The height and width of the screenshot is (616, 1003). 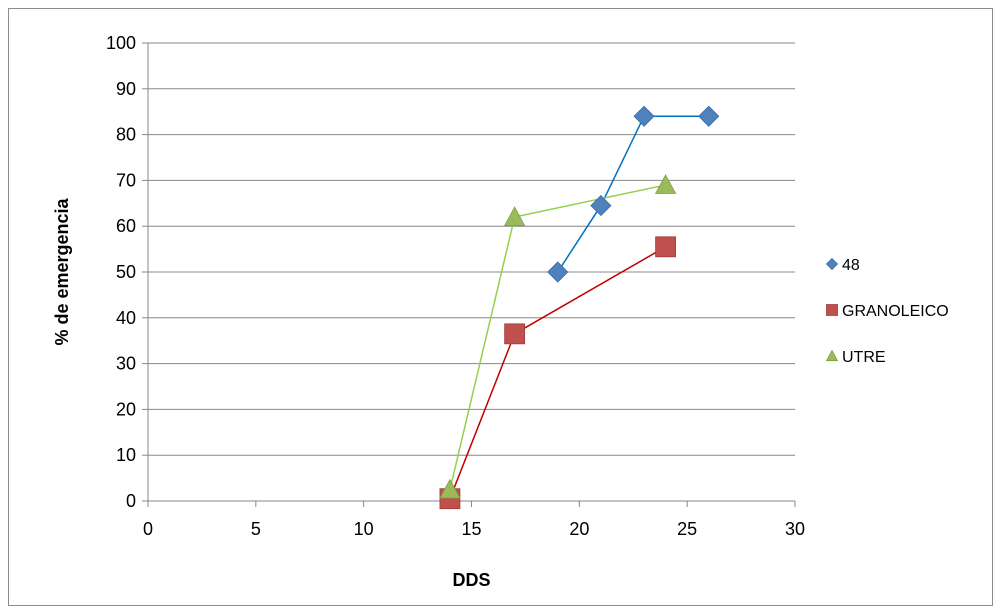 I want to click on y-axis-title: % de emergencia, so click(x=62, y=271).